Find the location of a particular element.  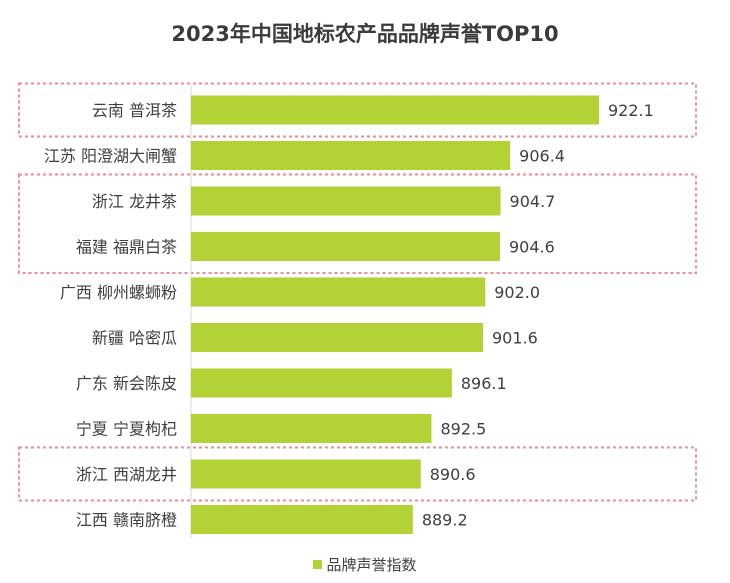

data-label: 906.4 is located at coordinates (542, 156).